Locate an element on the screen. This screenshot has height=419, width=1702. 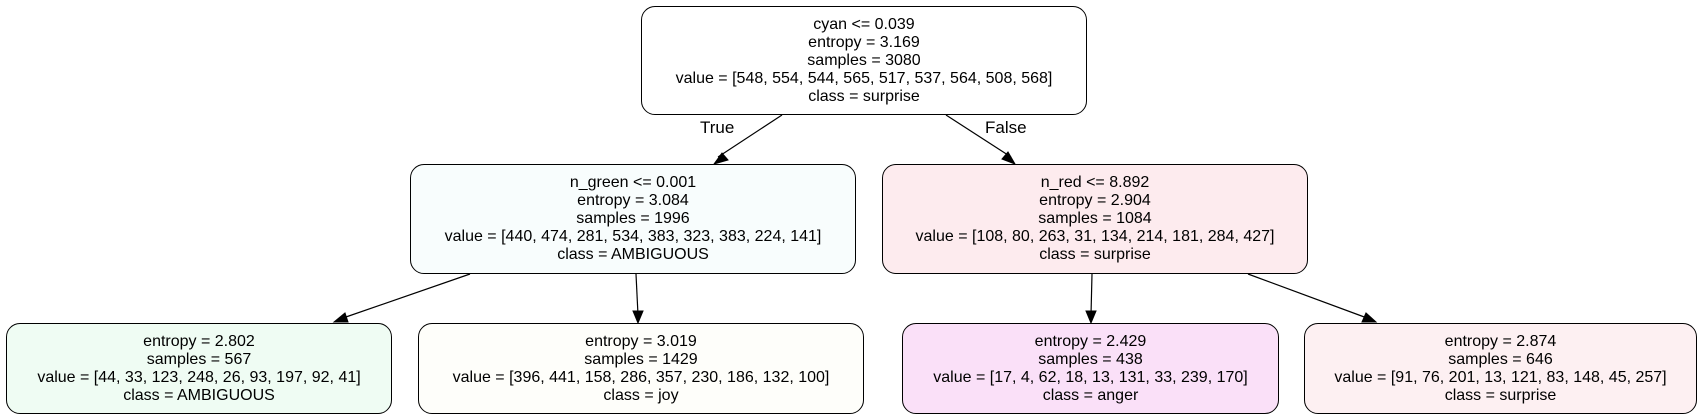
edge-root-to-left is located at coordinates (747, 139).